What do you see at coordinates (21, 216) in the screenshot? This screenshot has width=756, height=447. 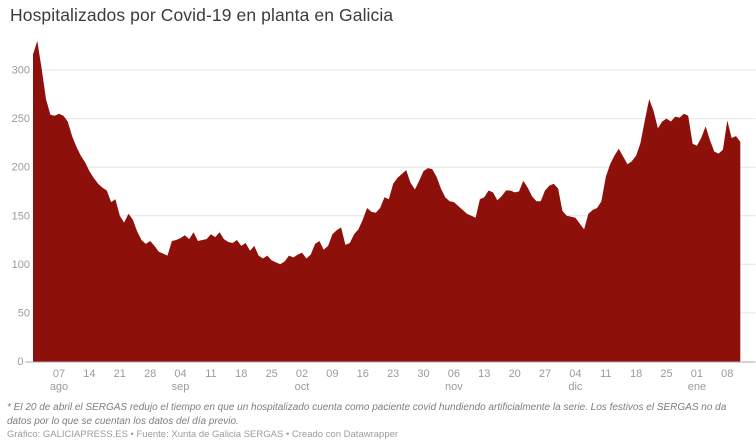 I see `y-axis-label: 150` at bounding box center [21, 216].